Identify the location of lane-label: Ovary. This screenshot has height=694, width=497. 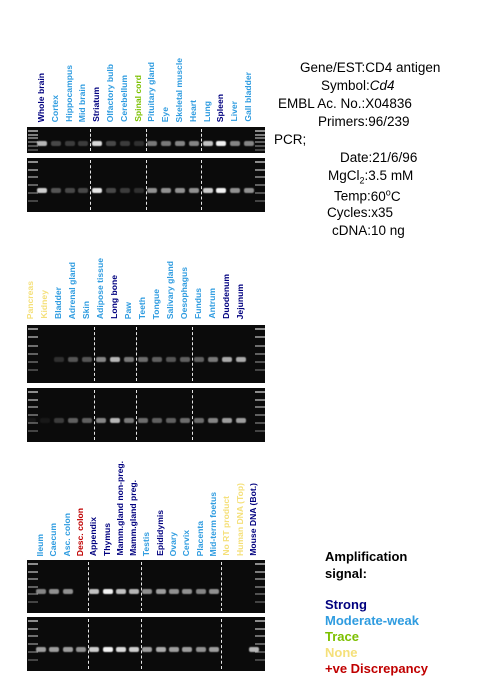
(173, 543).